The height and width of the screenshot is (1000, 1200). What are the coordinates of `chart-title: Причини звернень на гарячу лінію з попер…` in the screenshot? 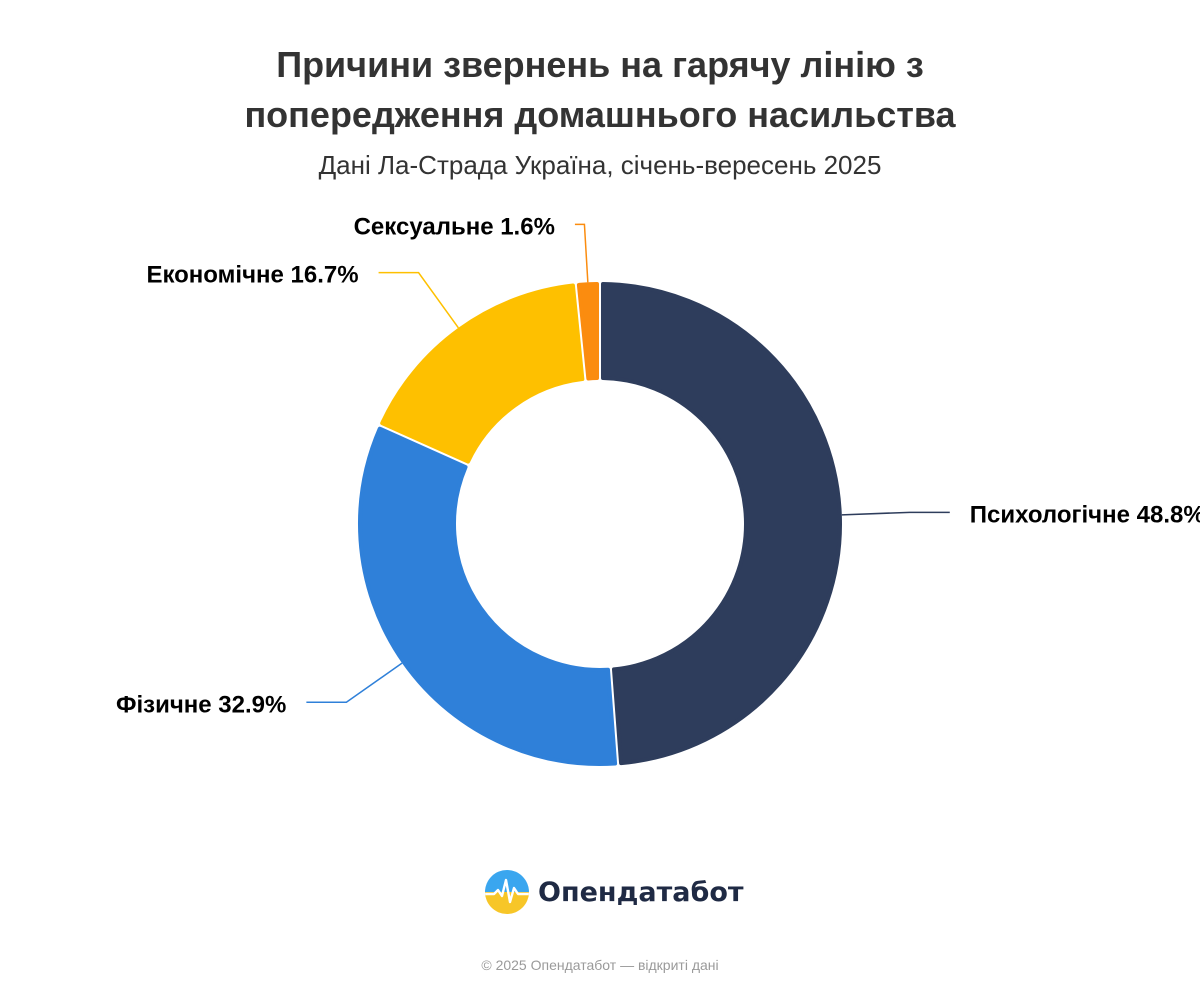 It's located at (600, 90).